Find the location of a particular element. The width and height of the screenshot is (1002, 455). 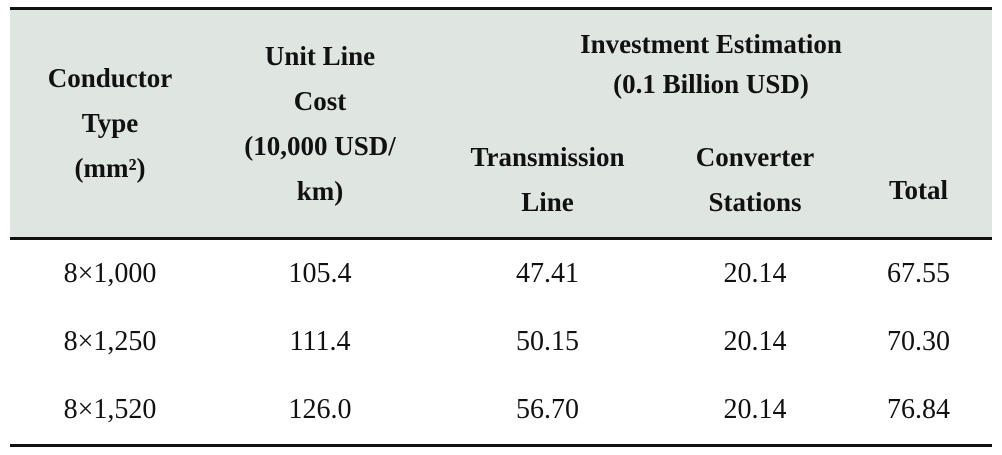

header-text-line: Line is located at coordinates (547, 202).